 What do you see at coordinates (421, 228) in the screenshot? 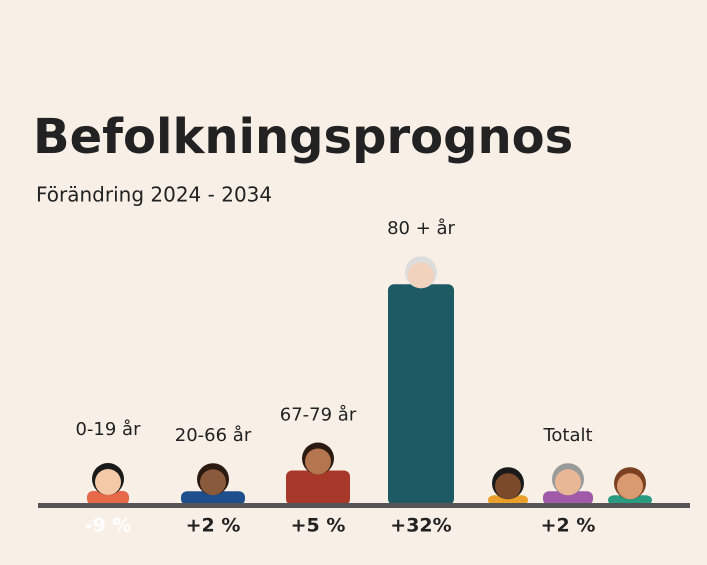
I see `category-label: 80 + år` at bounding box center [421, 228].